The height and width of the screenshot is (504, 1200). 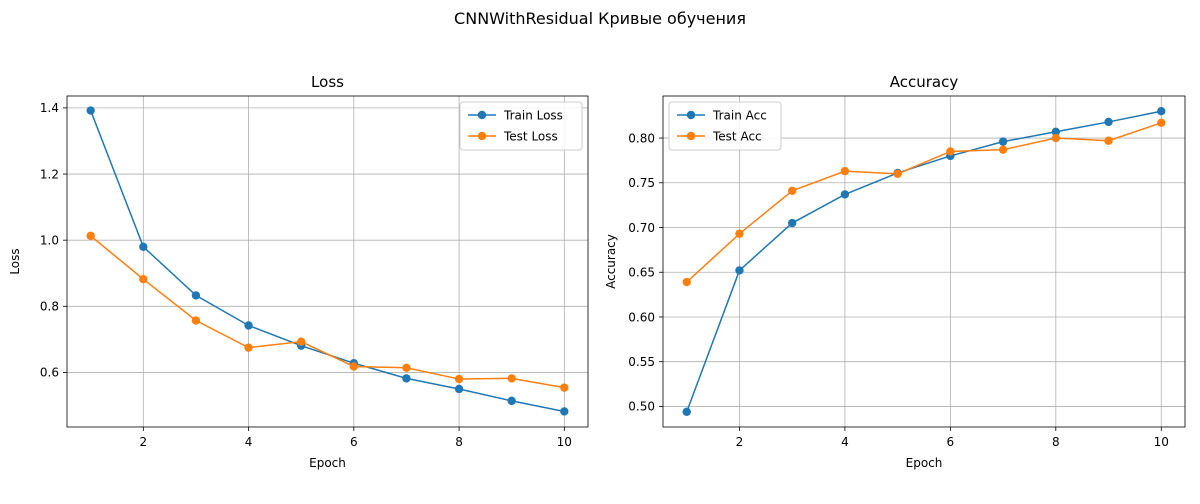 What do you see at coordinates (49, 108) in the screenshot?
I see `y-tick-label: 1.4` at bounding box center [49, 108].